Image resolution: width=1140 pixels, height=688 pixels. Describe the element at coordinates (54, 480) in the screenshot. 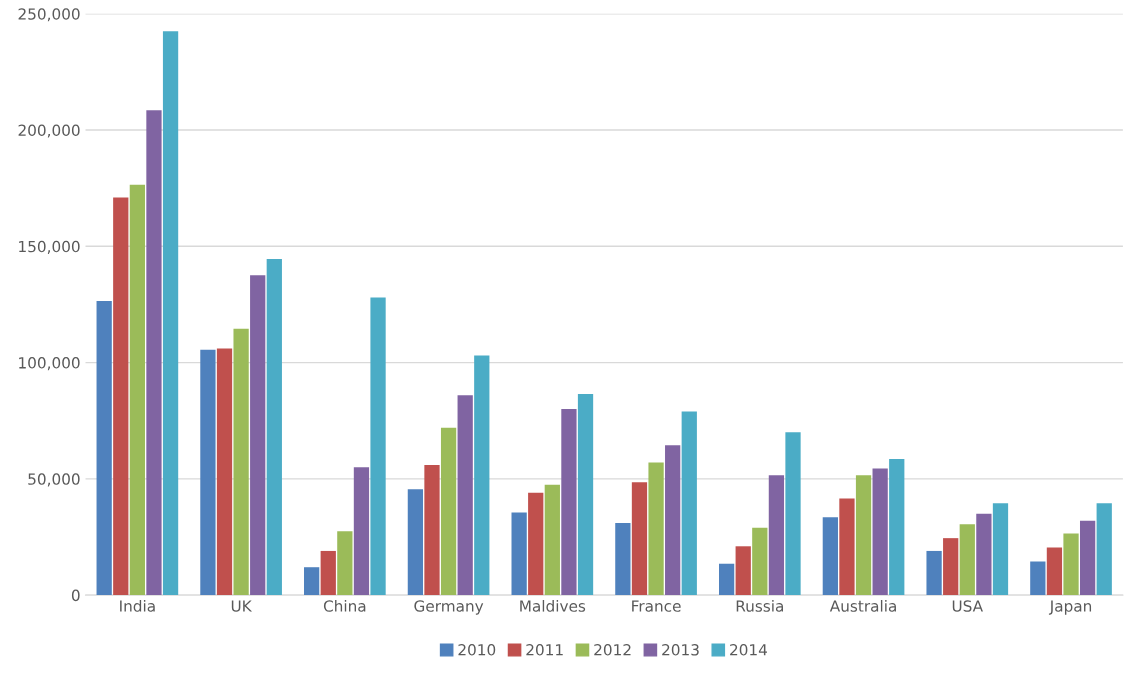

I see `y-tick-label: 50,000` at that location.